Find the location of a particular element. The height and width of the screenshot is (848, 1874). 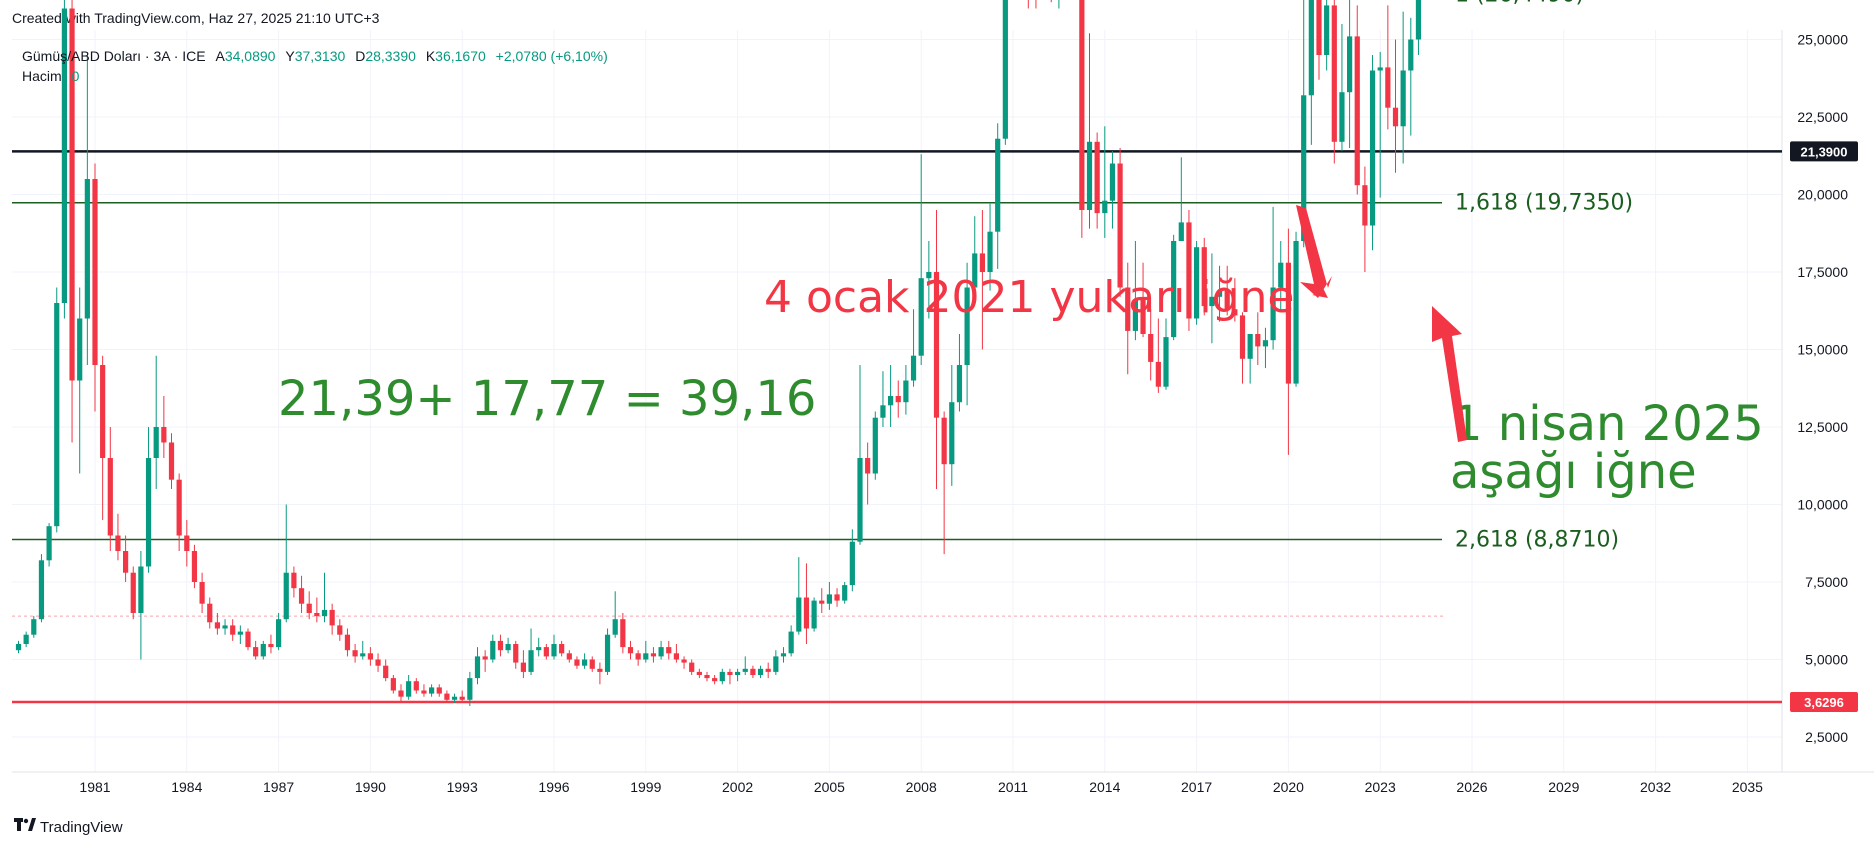

fib-level-label: 2,618 (8,8710) is located at coordinates (1537, 539).